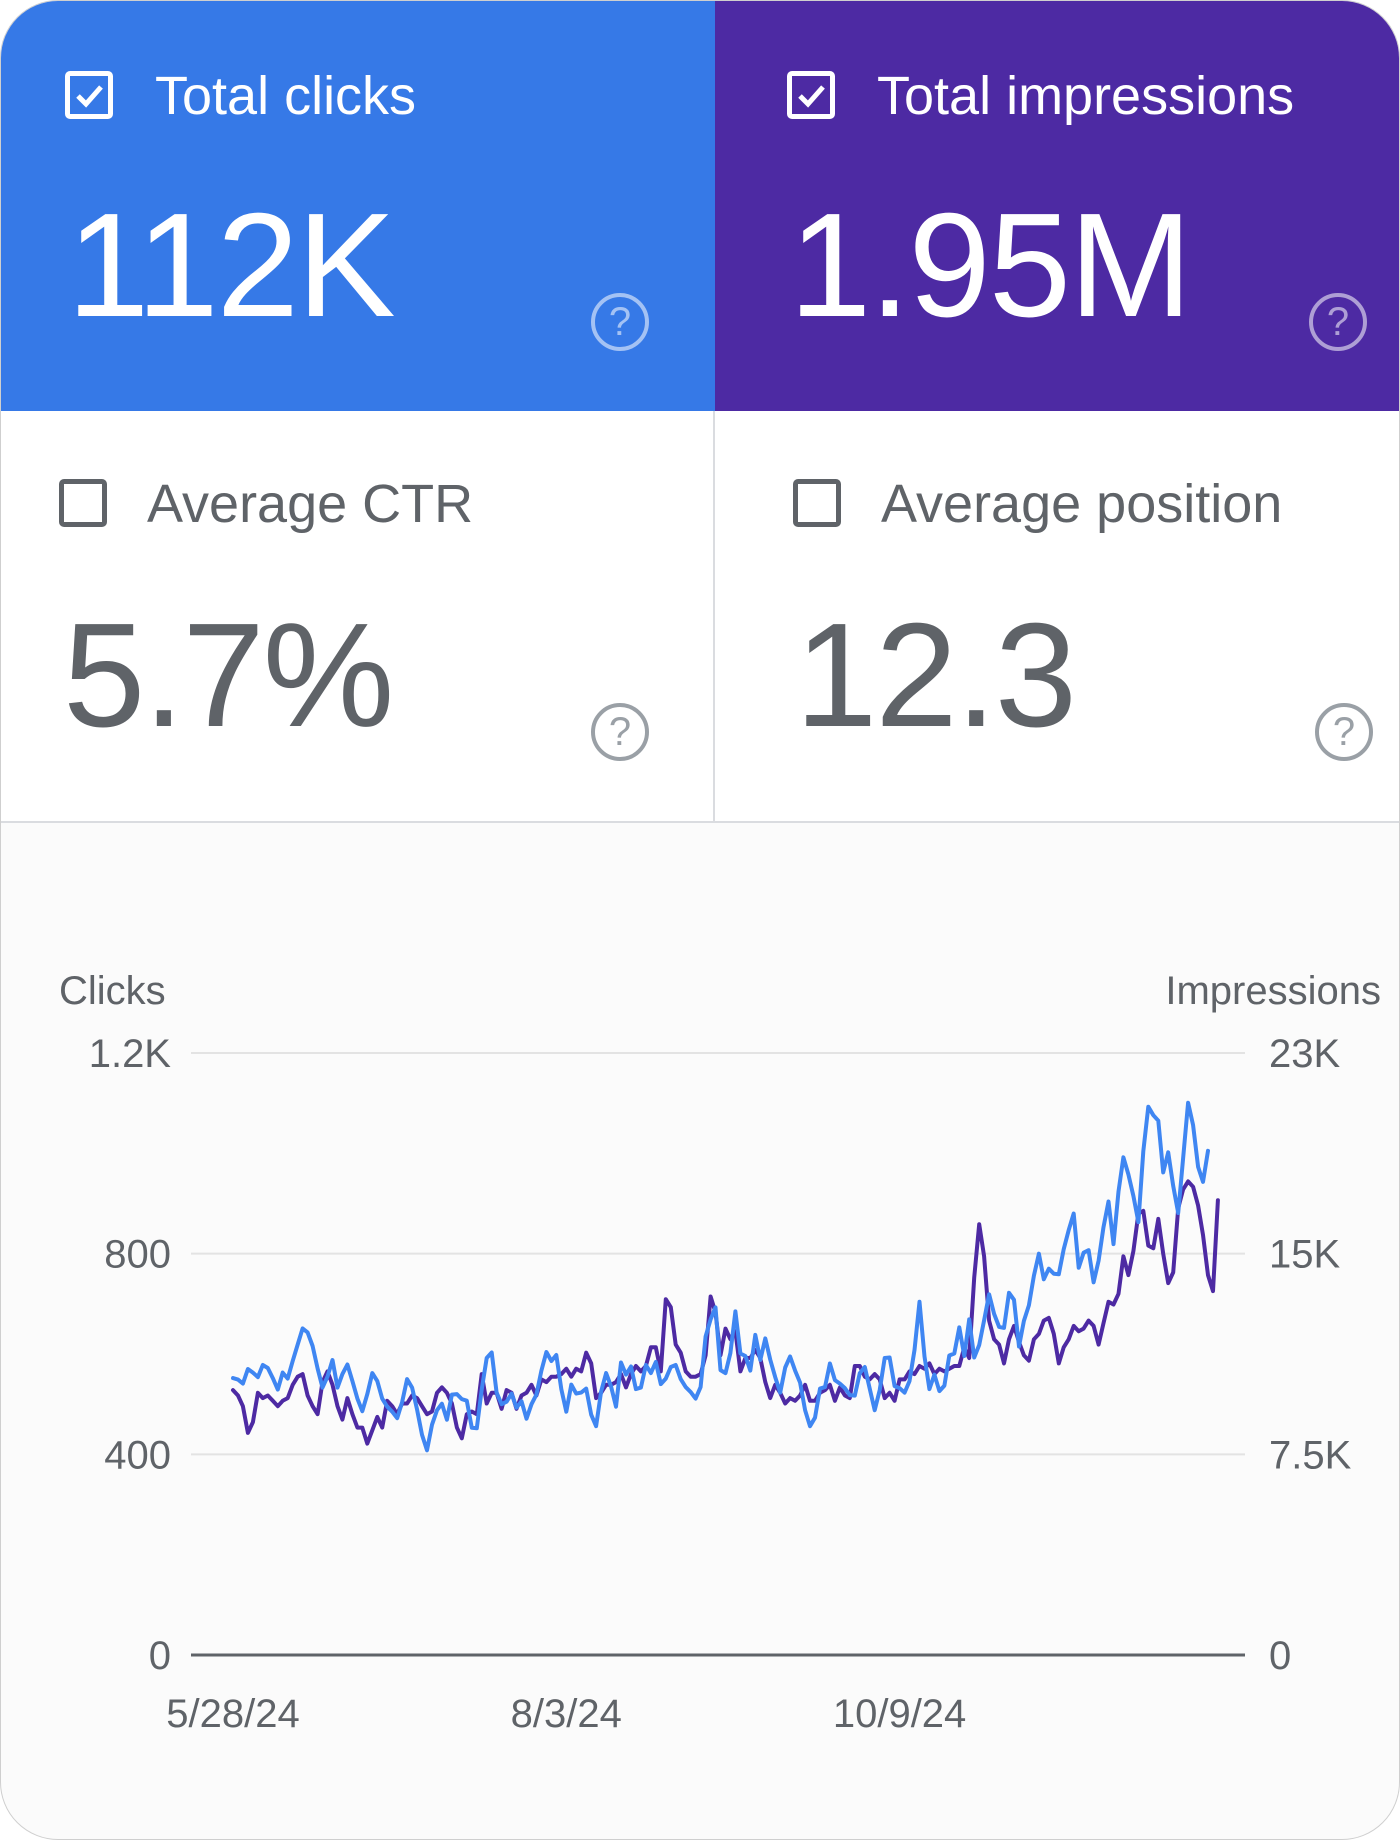 The height and width of the screenshot is (1840, 1400). What do you see at coordinates (137, 1255) in the screenshot?
I see `y-left-tick-label: 800` at bounding box center [137, 1255].